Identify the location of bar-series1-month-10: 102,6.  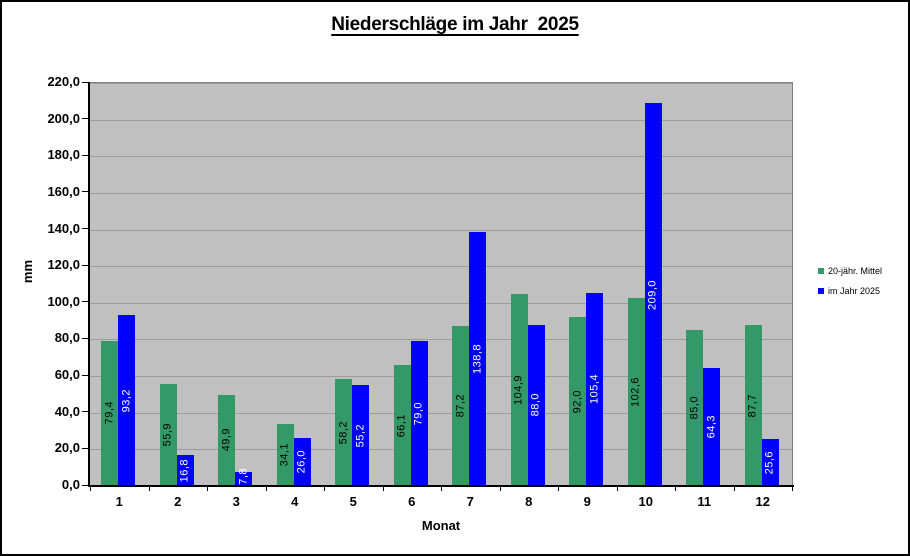
(636, 392).